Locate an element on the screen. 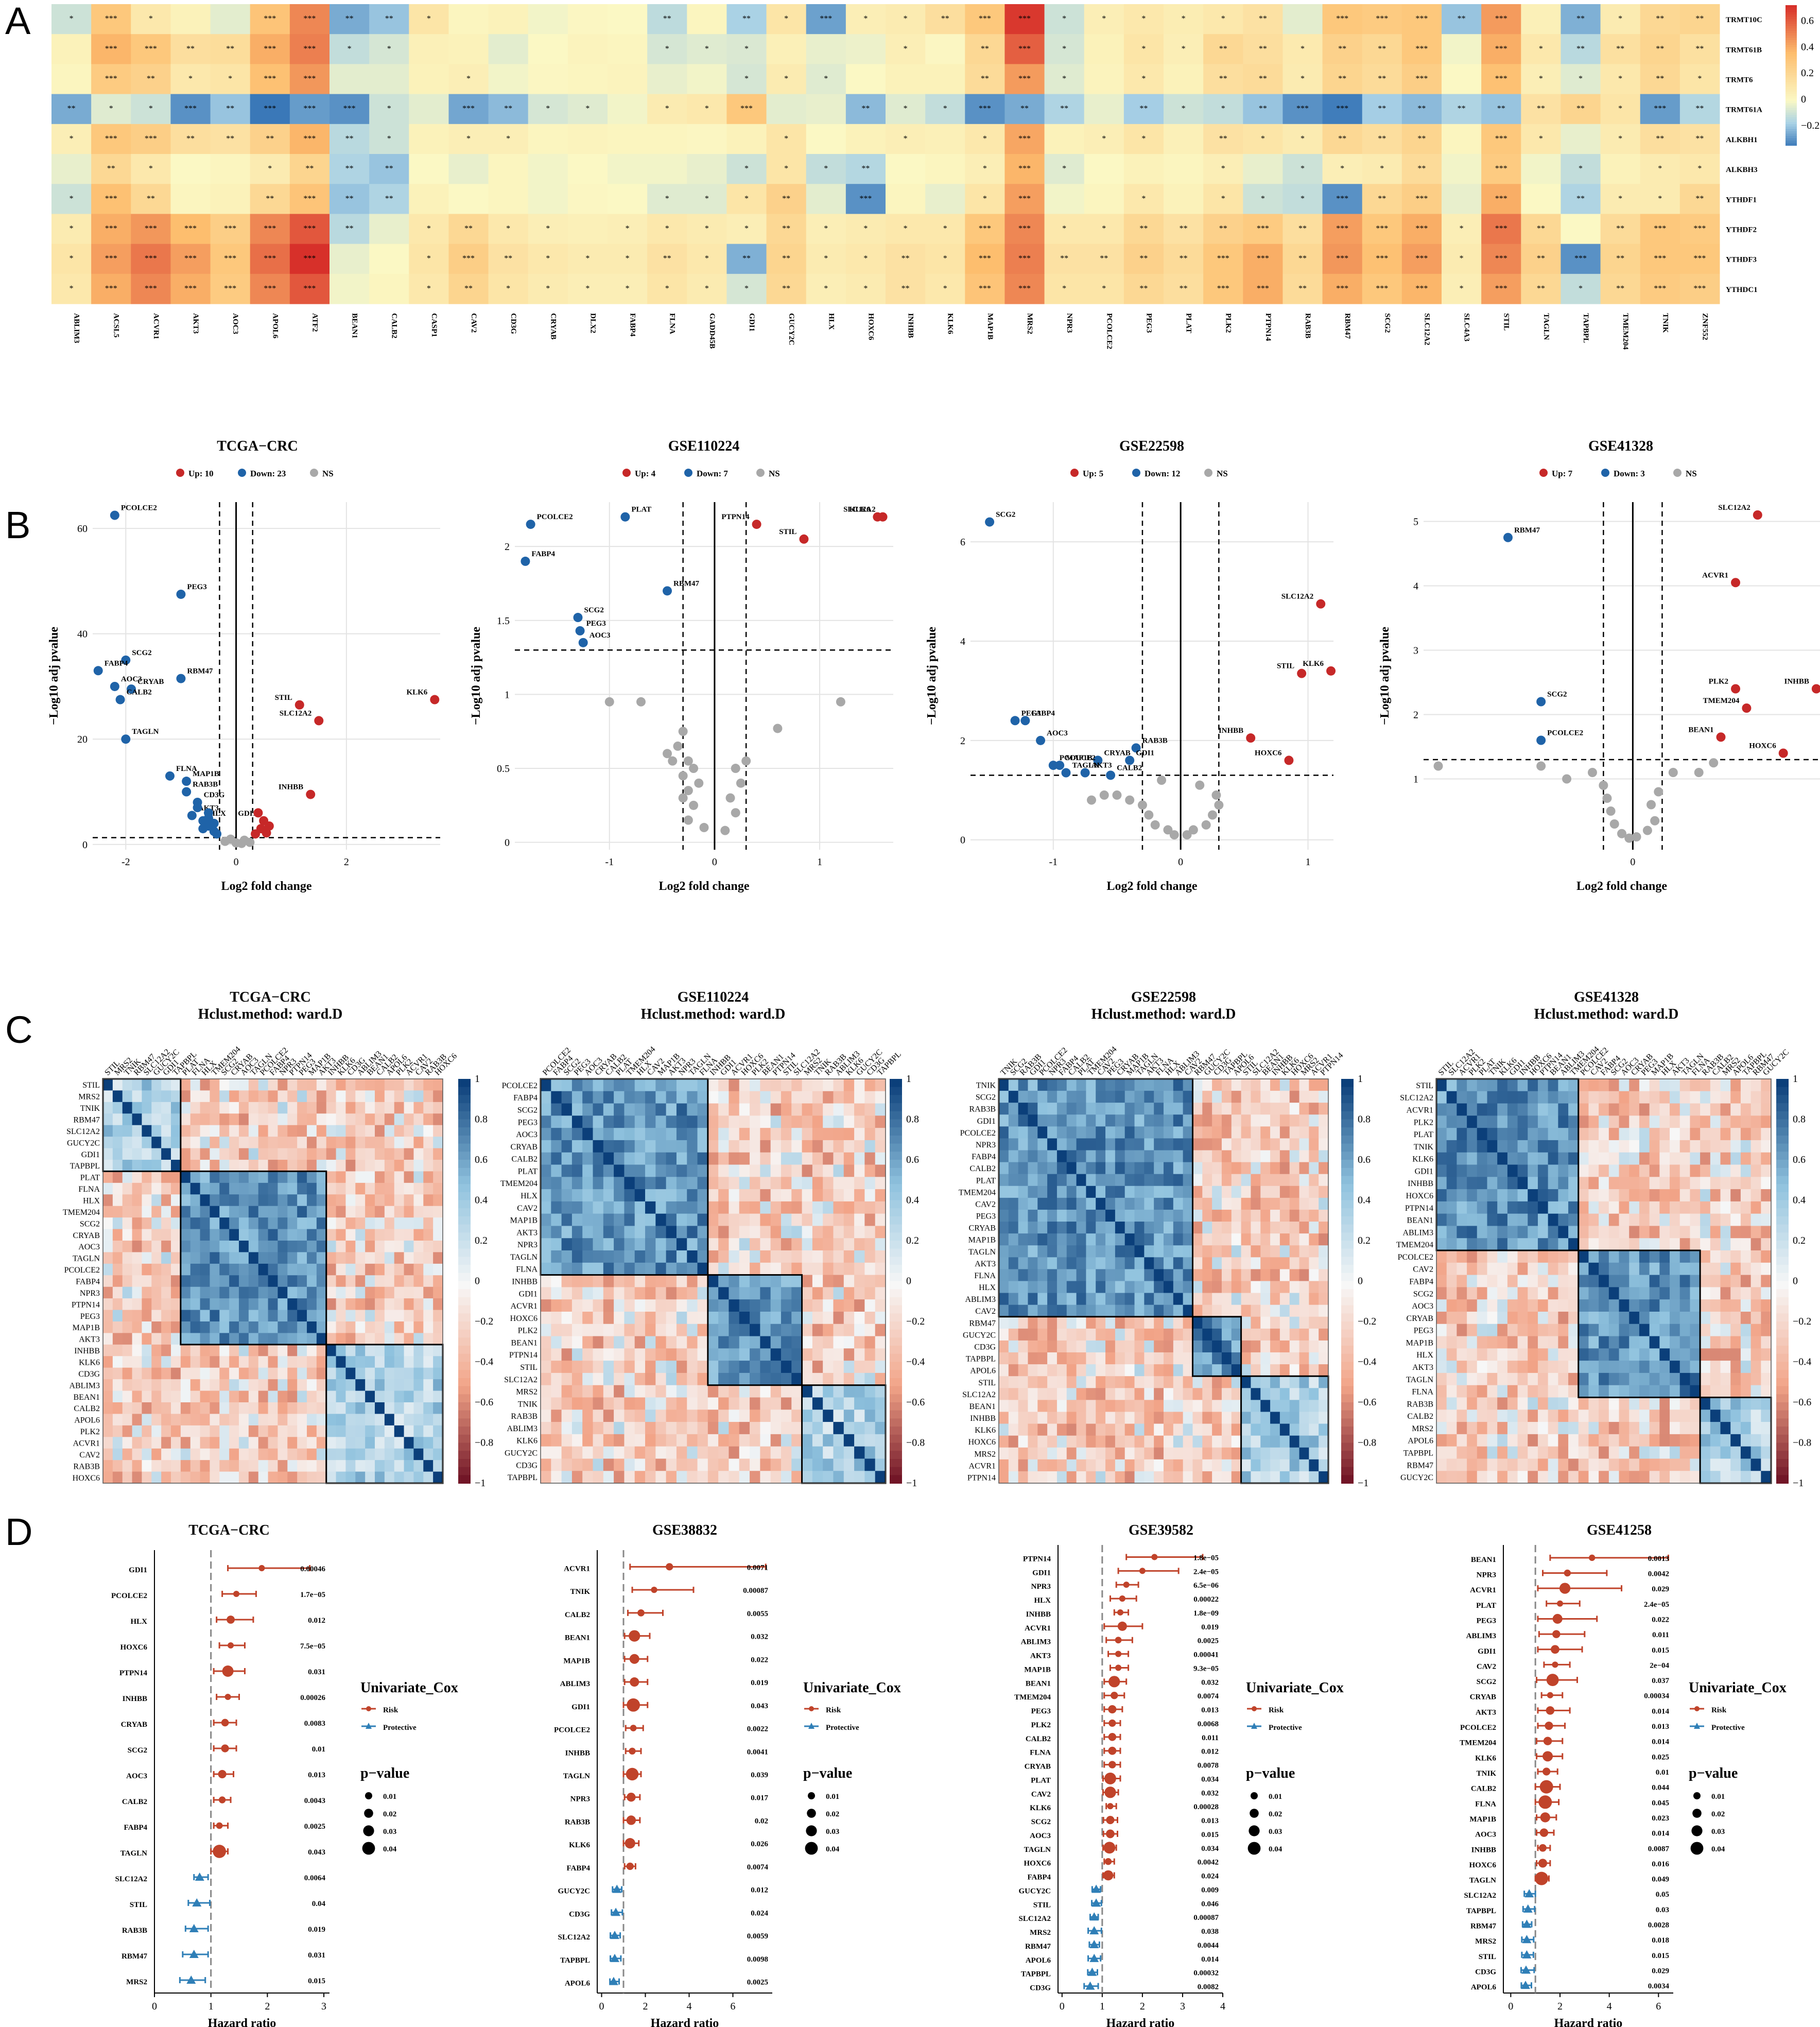 The image size is (1820, 2027). volcano-point is located at coordinates (1193, 830).